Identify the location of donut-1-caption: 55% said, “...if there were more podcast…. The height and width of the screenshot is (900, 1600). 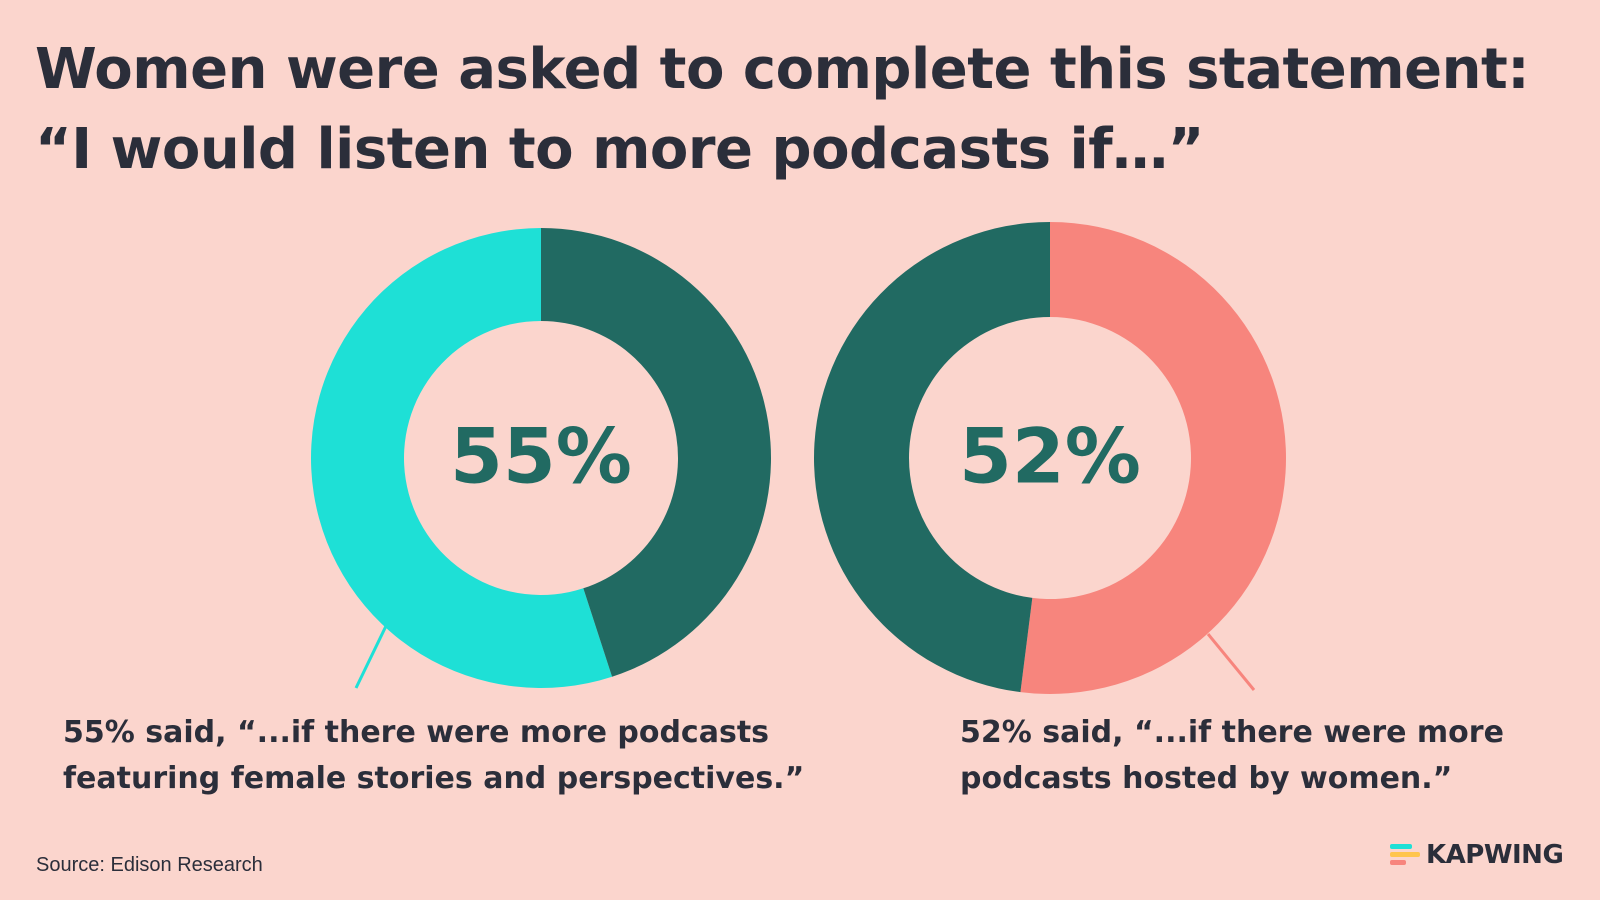
(434, 755).